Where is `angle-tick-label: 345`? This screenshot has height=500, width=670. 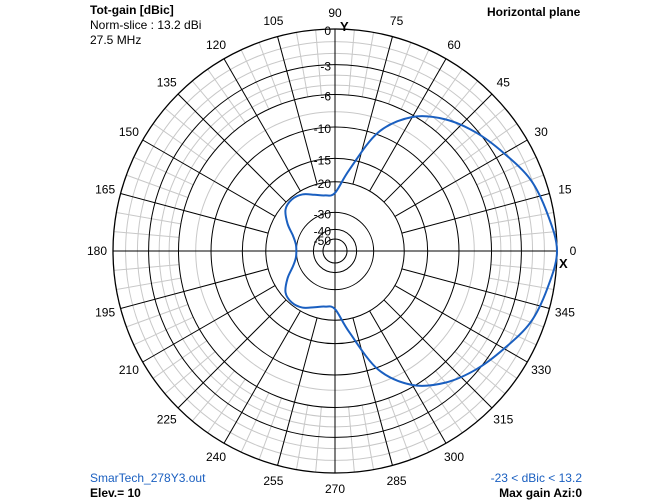 angle-tick-label: 345 is located at coordinates (565, 313).